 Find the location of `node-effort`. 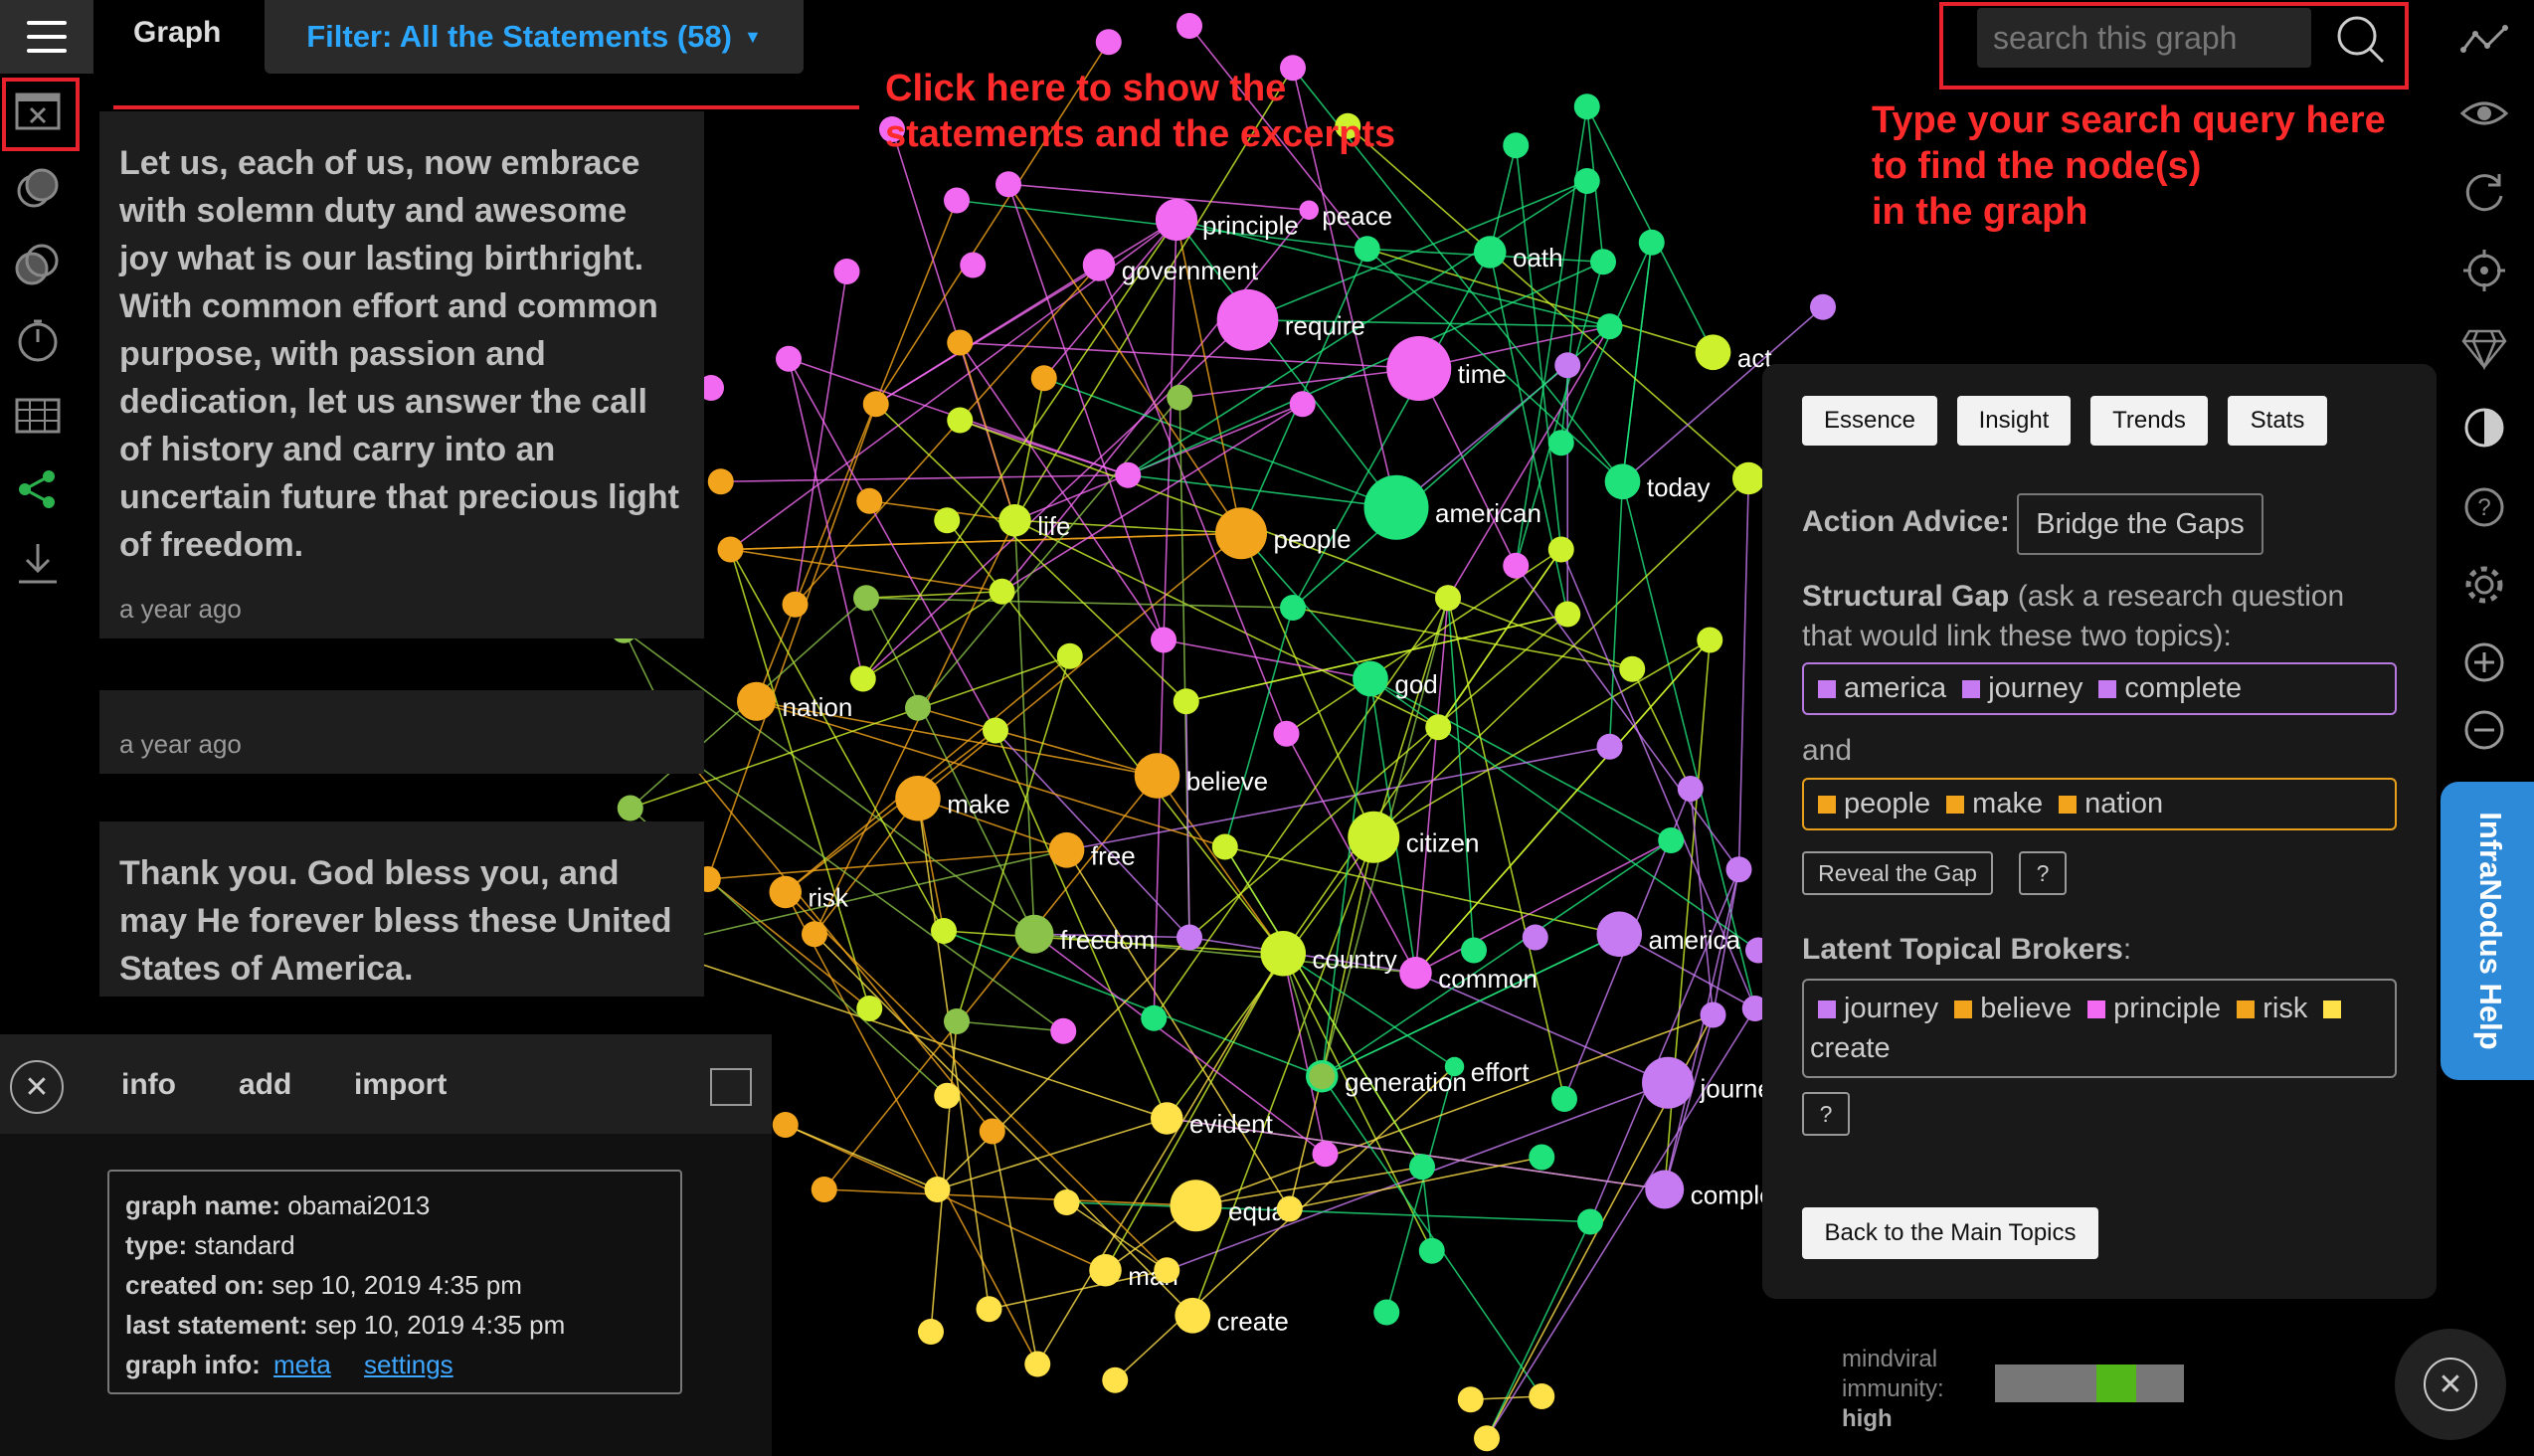

node-effort is located at coordinates (1455, 1066).